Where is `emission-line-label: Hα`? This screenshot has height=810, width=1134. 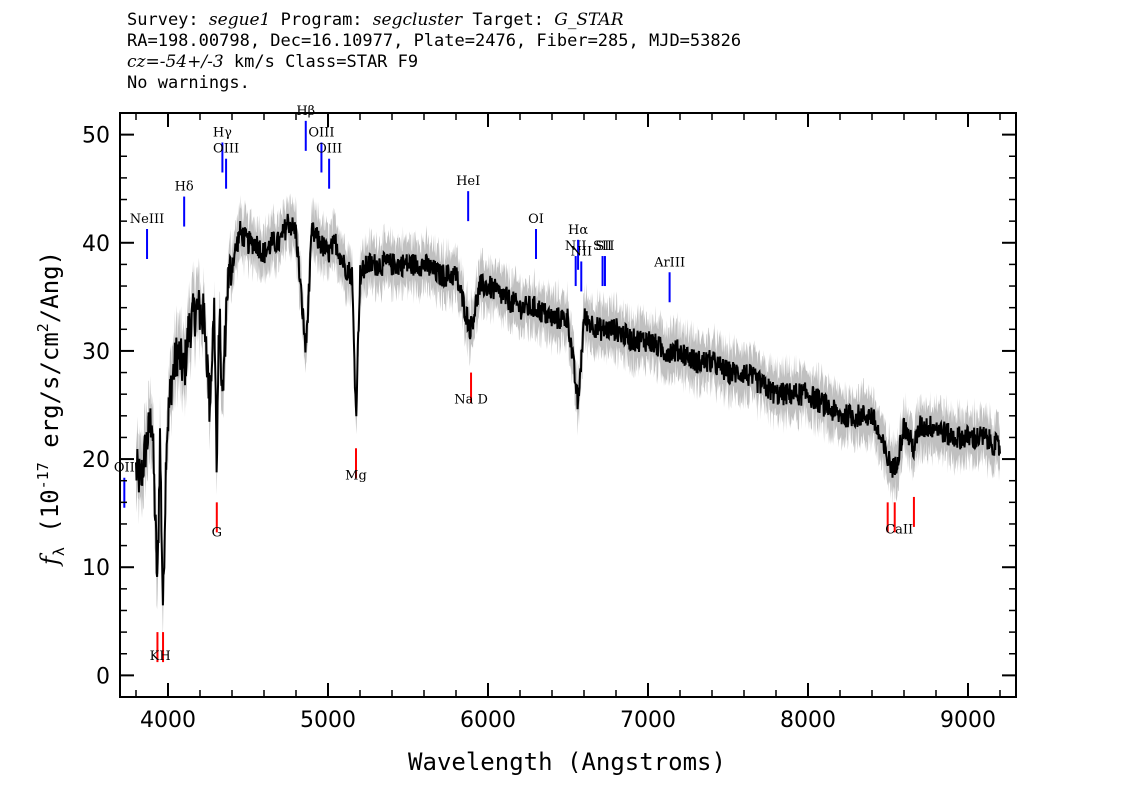
emission-line-label: Hα is located at coordinates (578, 230).